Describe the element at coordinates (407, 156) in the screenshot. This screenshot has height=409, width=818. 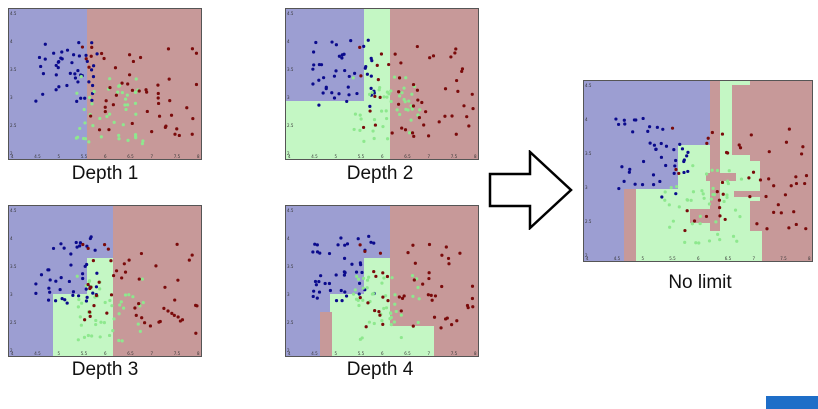
I see `x-tick-label: 6.5` at that location.